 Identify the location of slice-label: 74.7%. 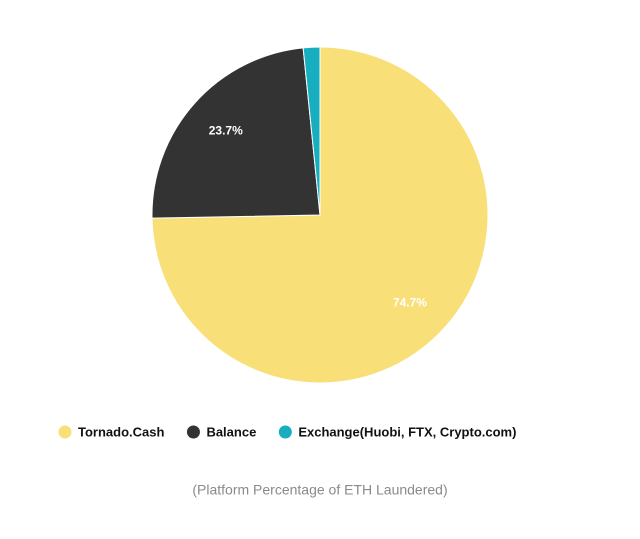
(410, 302).